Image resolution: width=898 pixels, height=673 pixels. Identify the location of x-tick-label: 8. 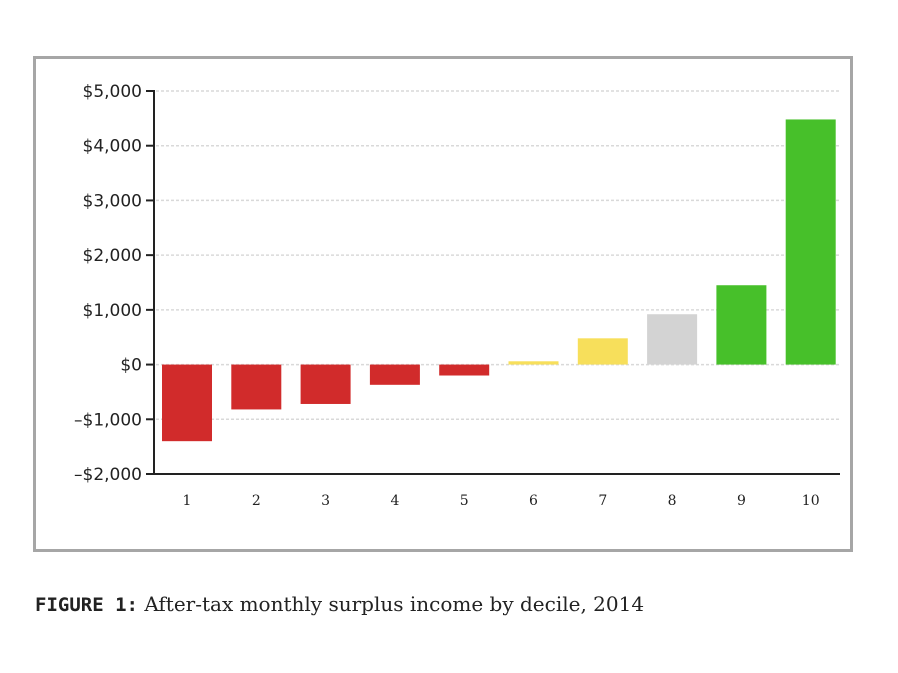
(672, 501).